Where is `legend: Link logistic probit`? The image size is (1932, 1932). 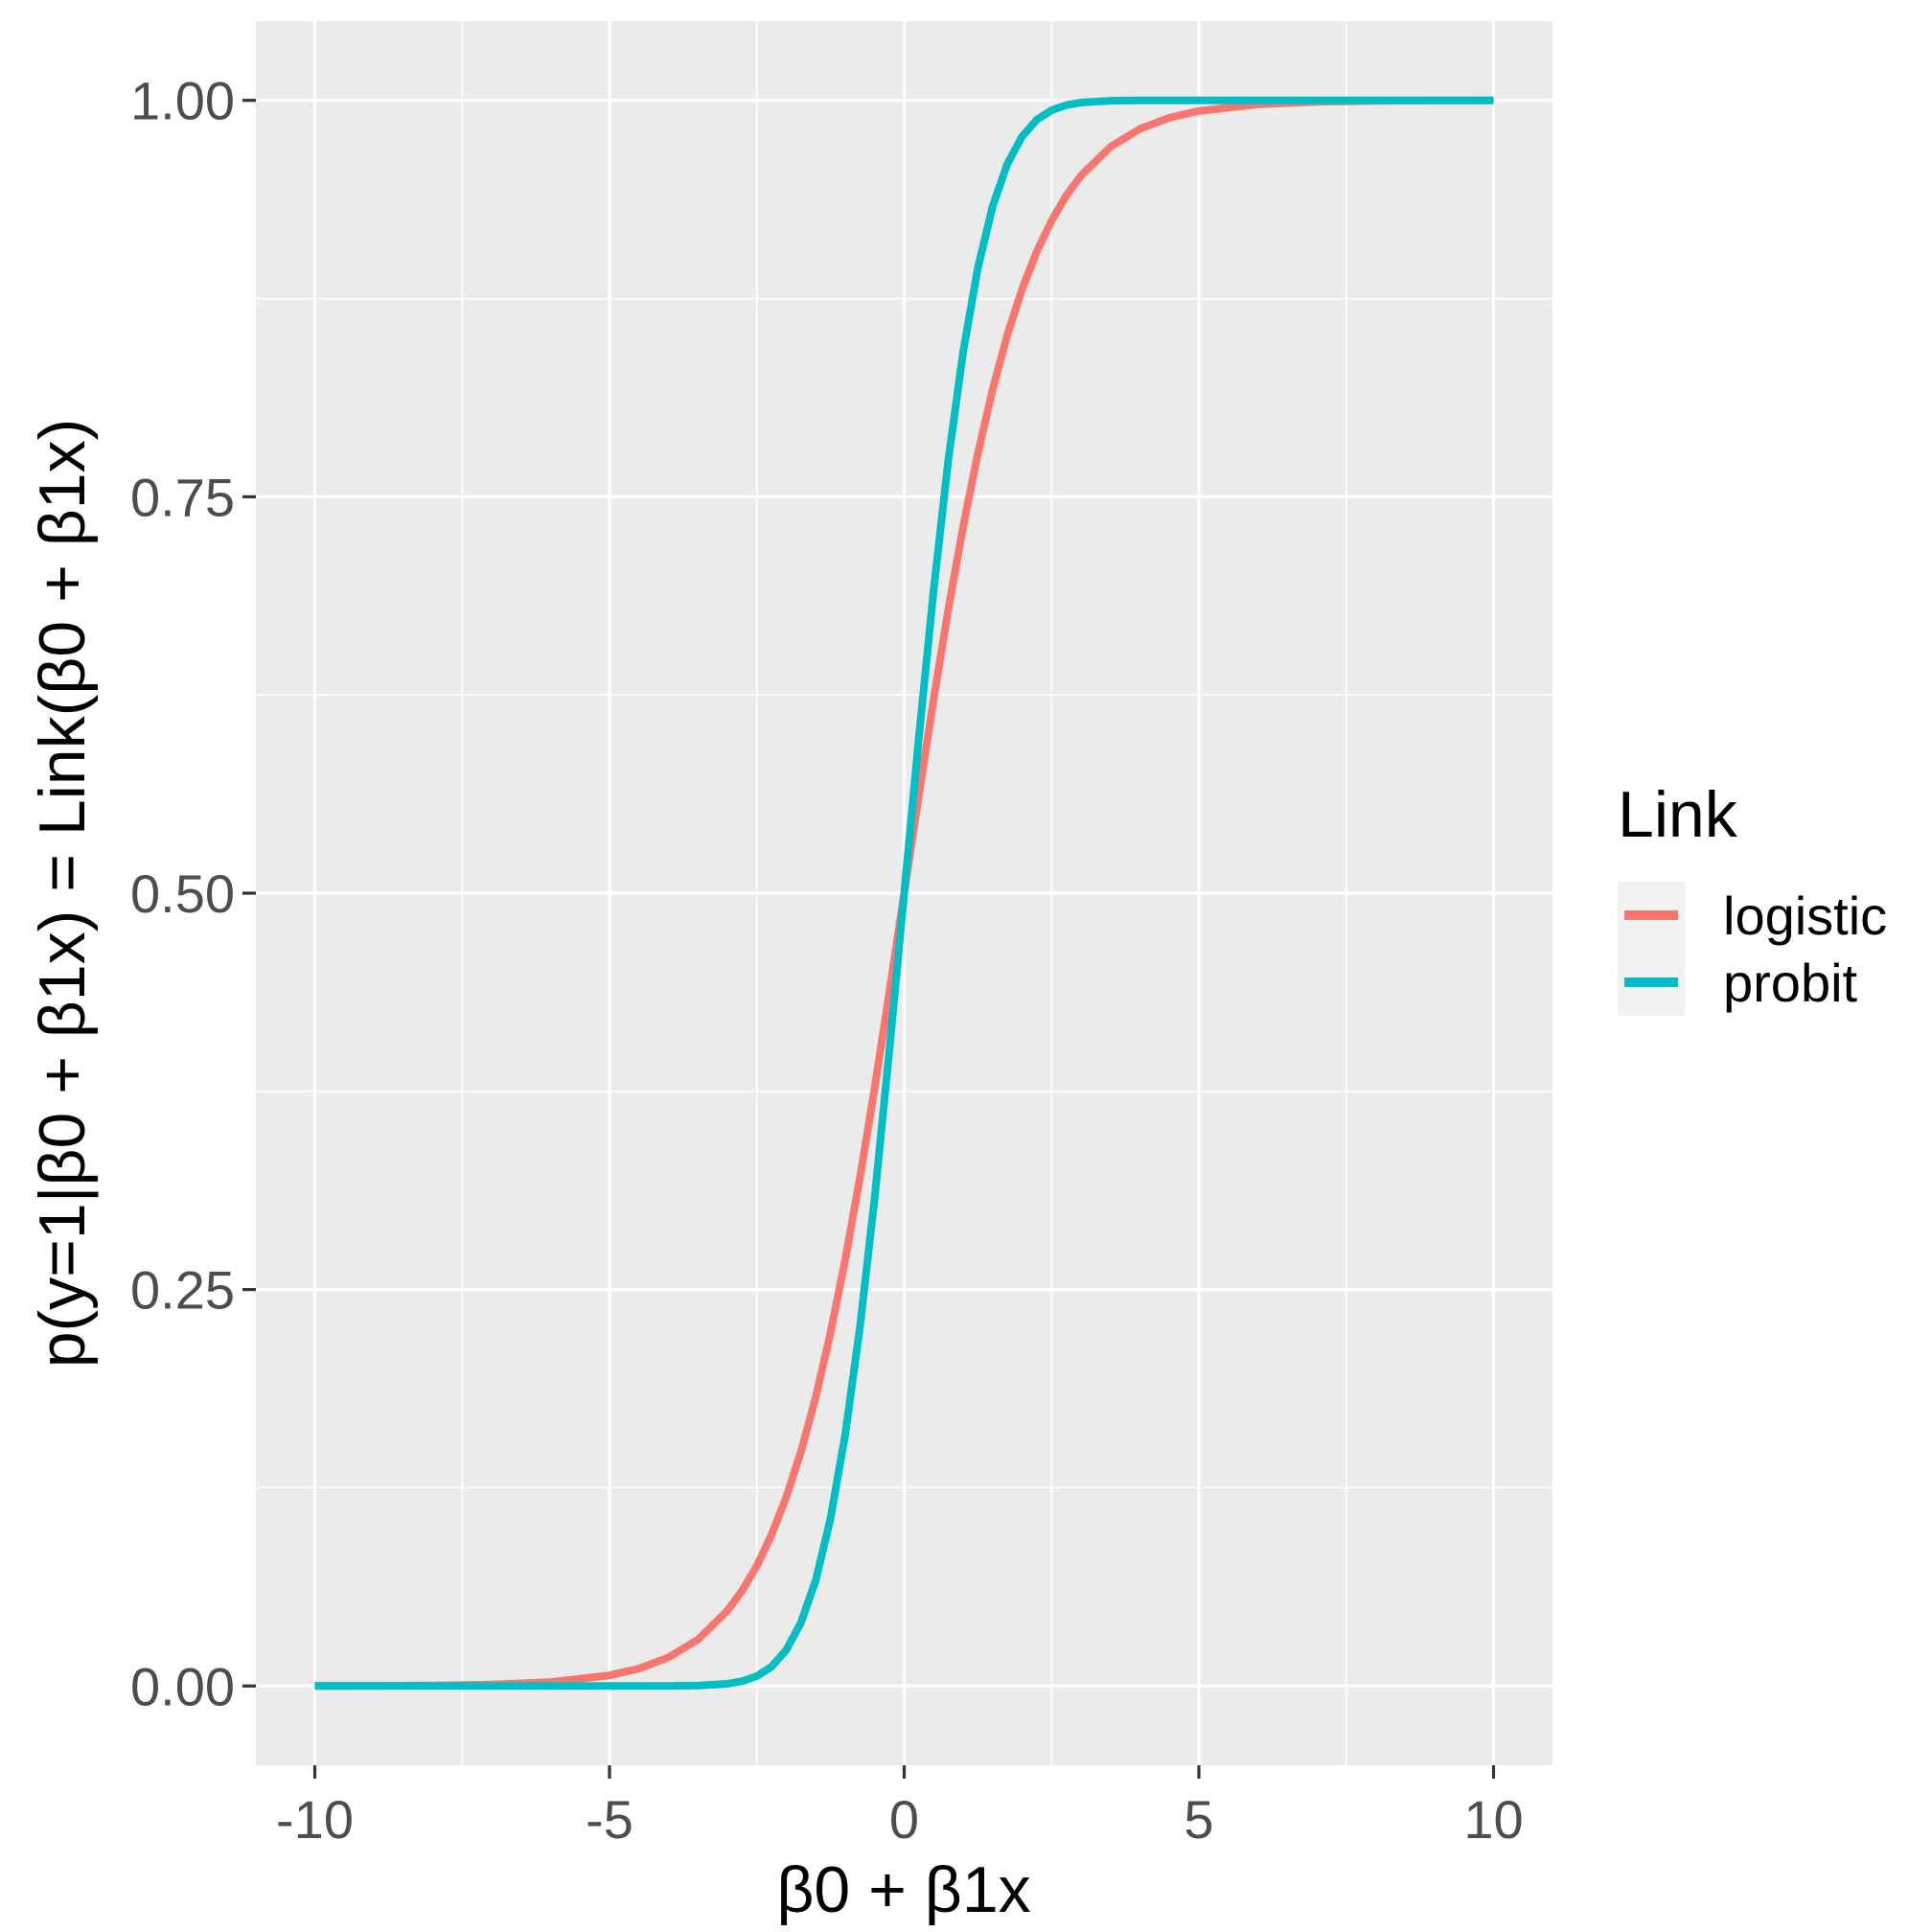 legend: Link logistic probit is located at coordinates (1752, 897).